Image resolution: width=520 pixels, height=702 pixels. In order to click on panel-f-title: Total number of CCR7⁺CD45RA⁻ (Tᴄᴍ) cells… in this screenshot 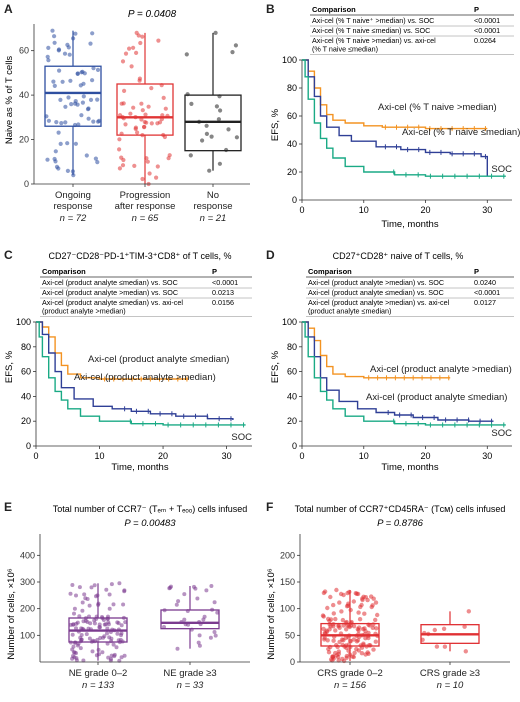, I will do `click(400, 509)`.